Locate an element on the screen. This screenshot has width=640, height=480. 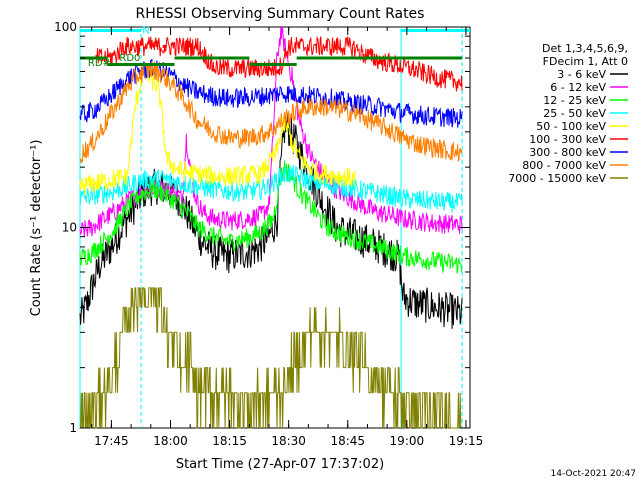
legend-entry-3: 25 - 50 keV is located at coordinates (574, 113).